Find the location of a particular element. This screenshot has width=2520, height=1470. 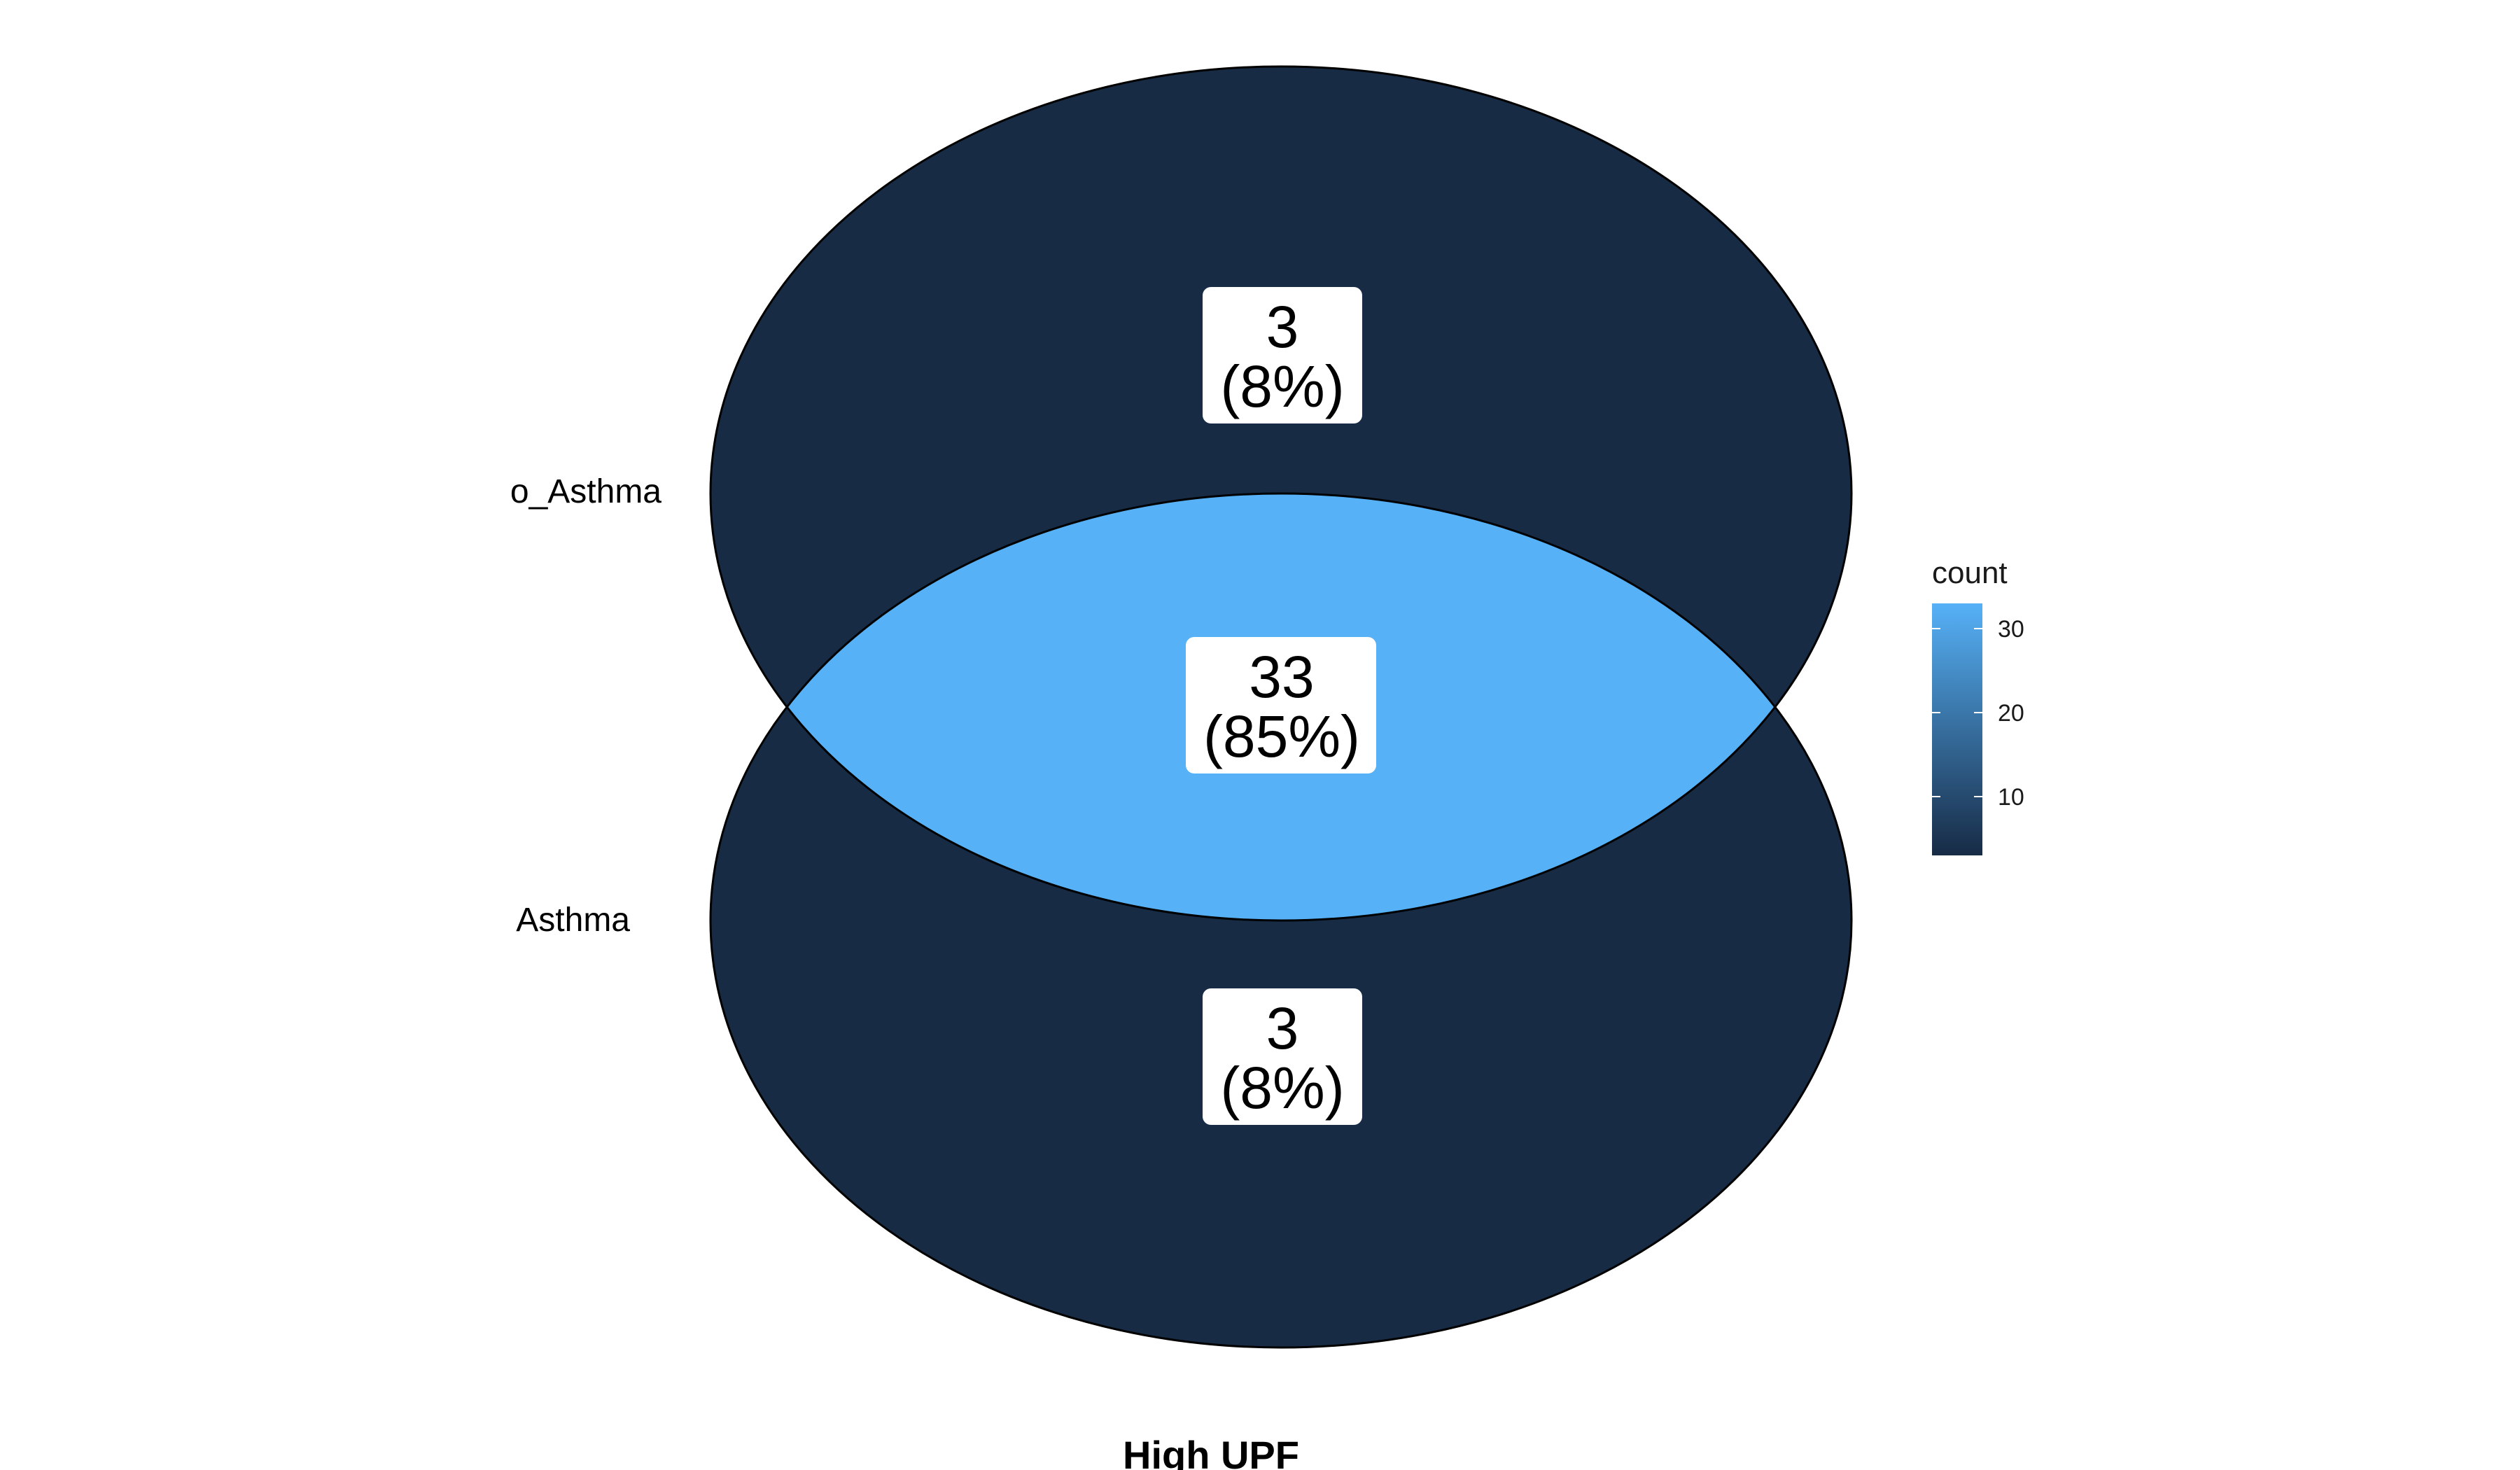

color-legend: count 30 20 10 is located at coordinates (1978, 705).